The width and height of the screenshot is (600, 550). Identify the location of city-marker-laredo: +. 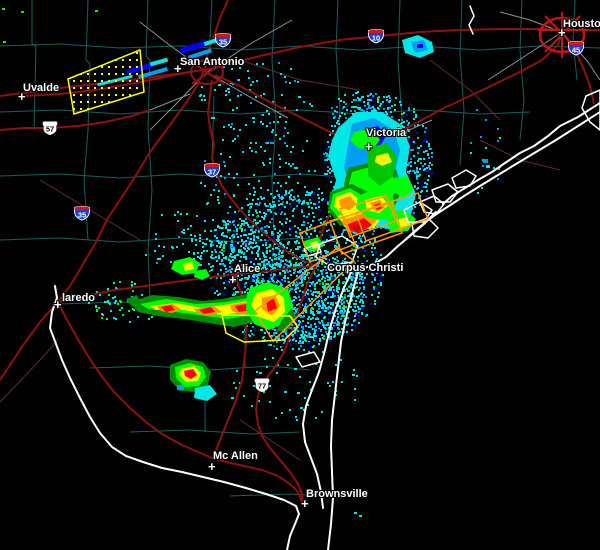
(58, 304).